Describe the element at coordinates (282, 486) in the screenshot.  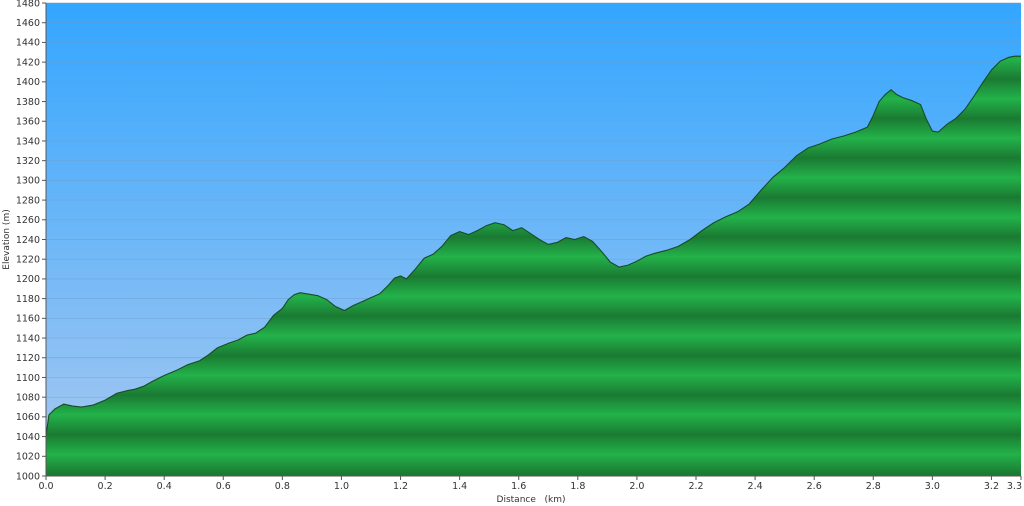
I see `x-tick-label: 0.8` at that location.